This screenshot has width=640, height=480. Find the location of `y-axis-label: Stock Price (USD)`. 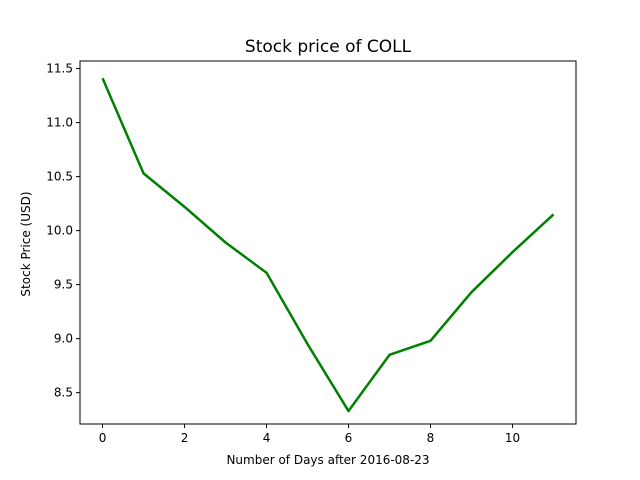

y-axis-label: Stock Price (USD) is located at coordinates (26, 243).